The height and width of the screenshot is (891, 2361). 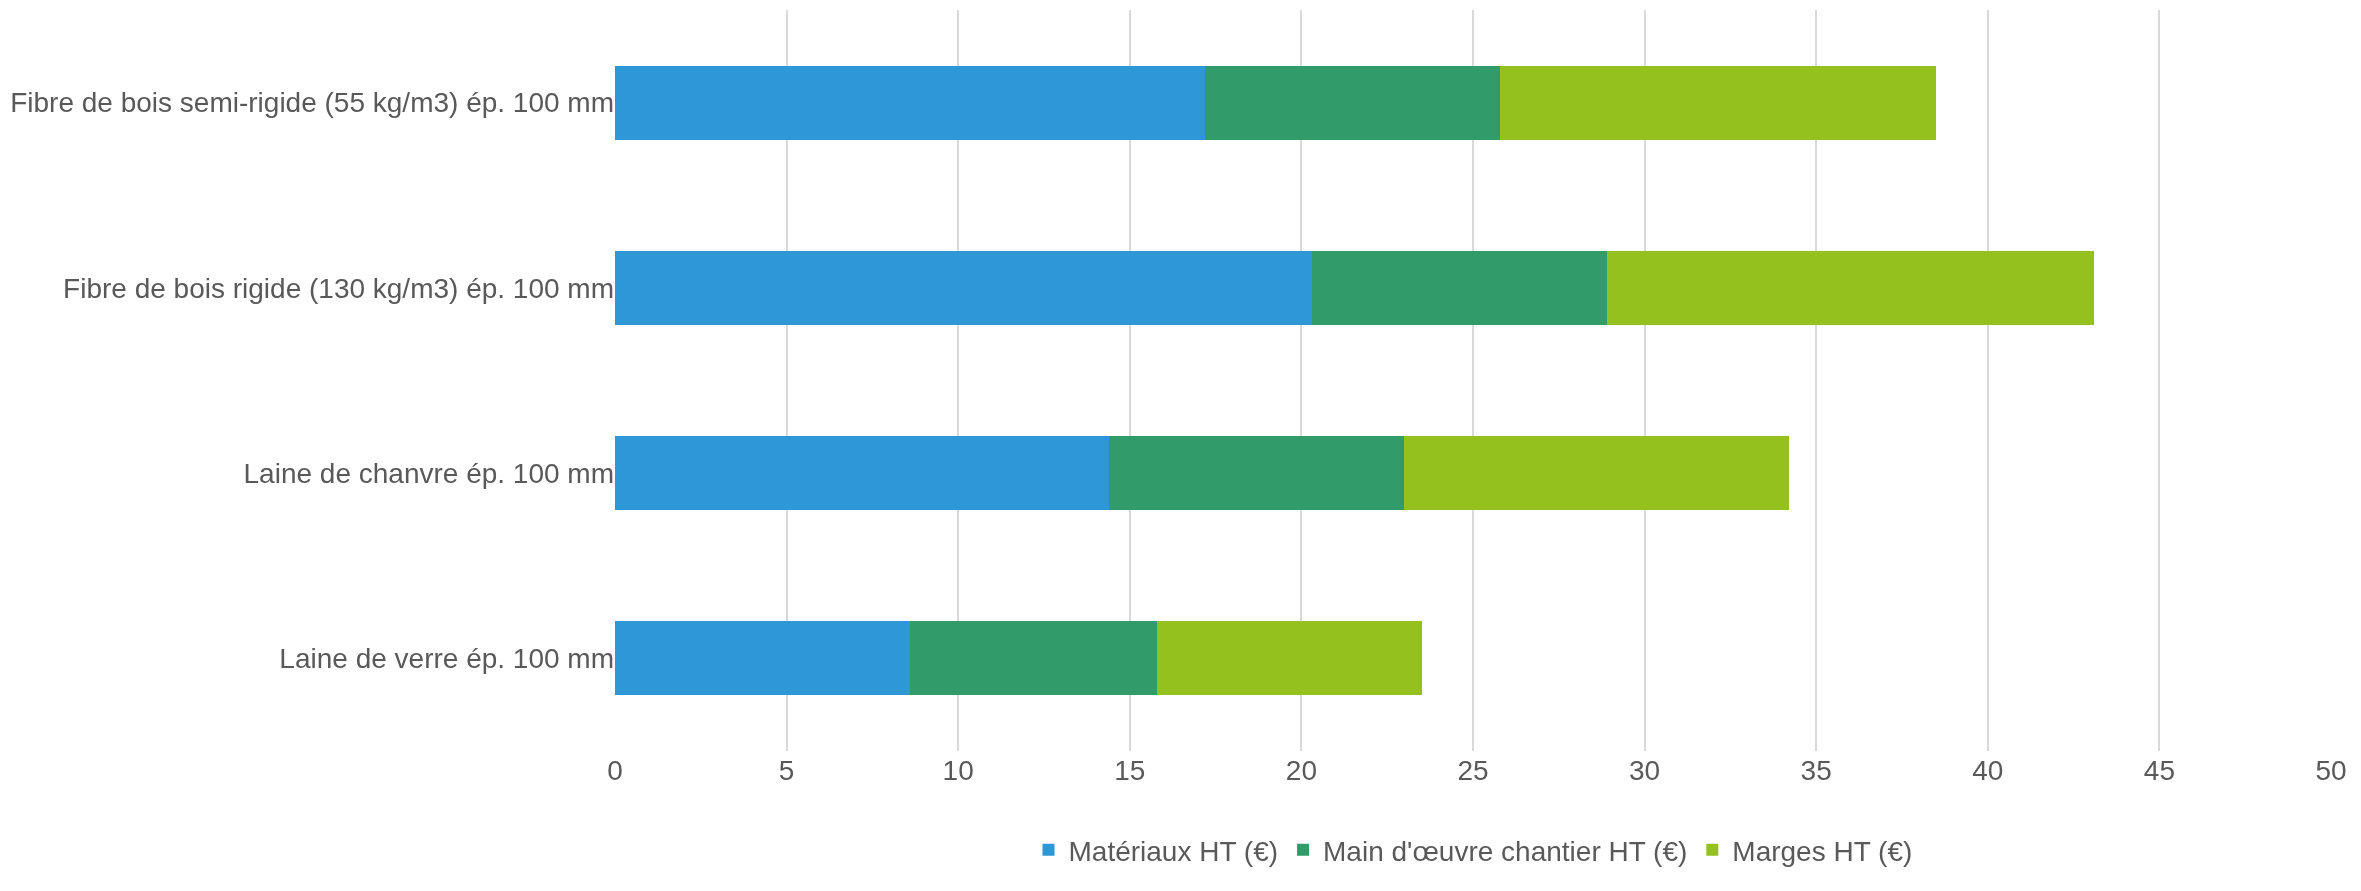 What do you see at coordinates (1130, 770) in the screenshot?
I see `x-tick-label: 15` at bounding box center [1130, 770].